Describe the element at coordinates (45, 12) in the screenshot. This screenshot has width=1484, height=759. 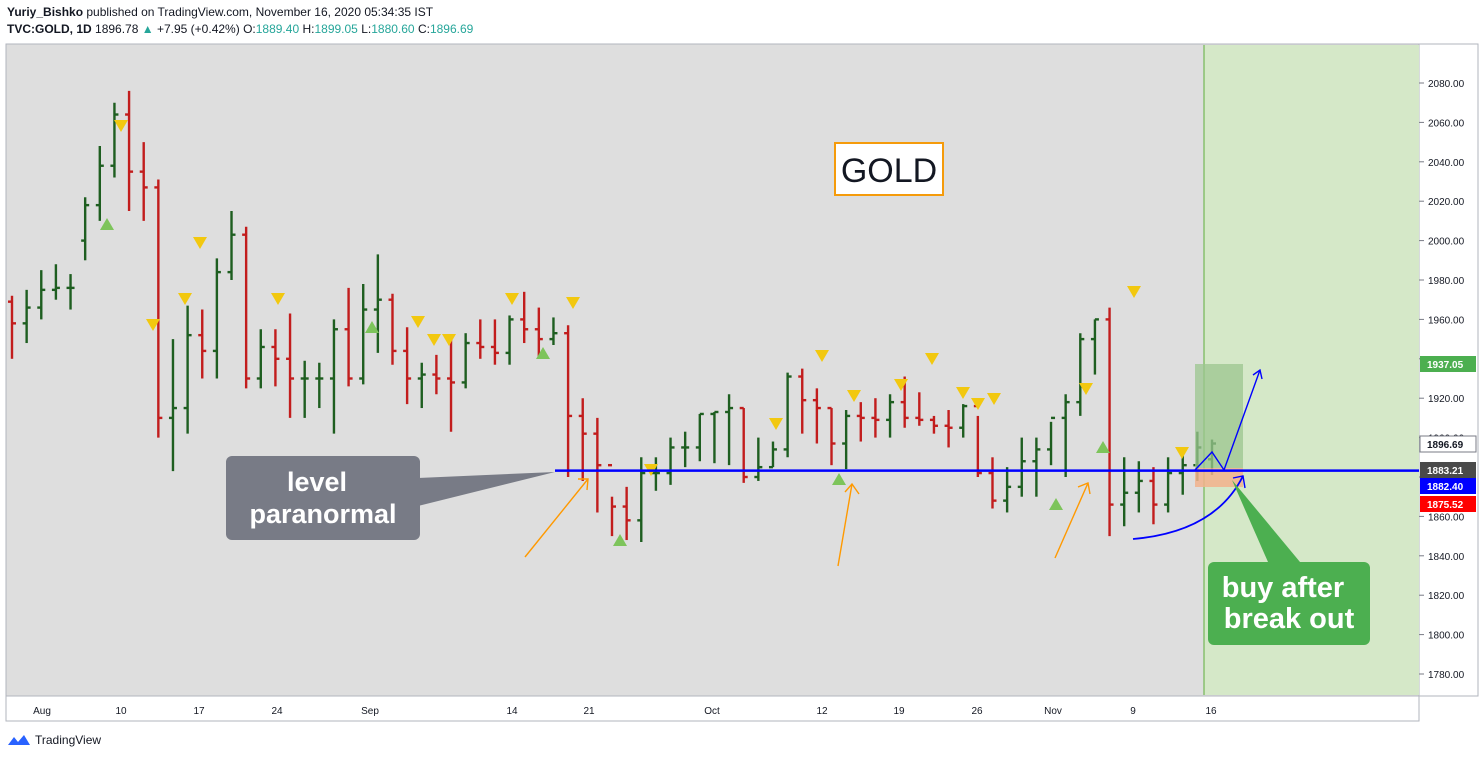
I see `author-name: Yuriy_Bishko` at that location.